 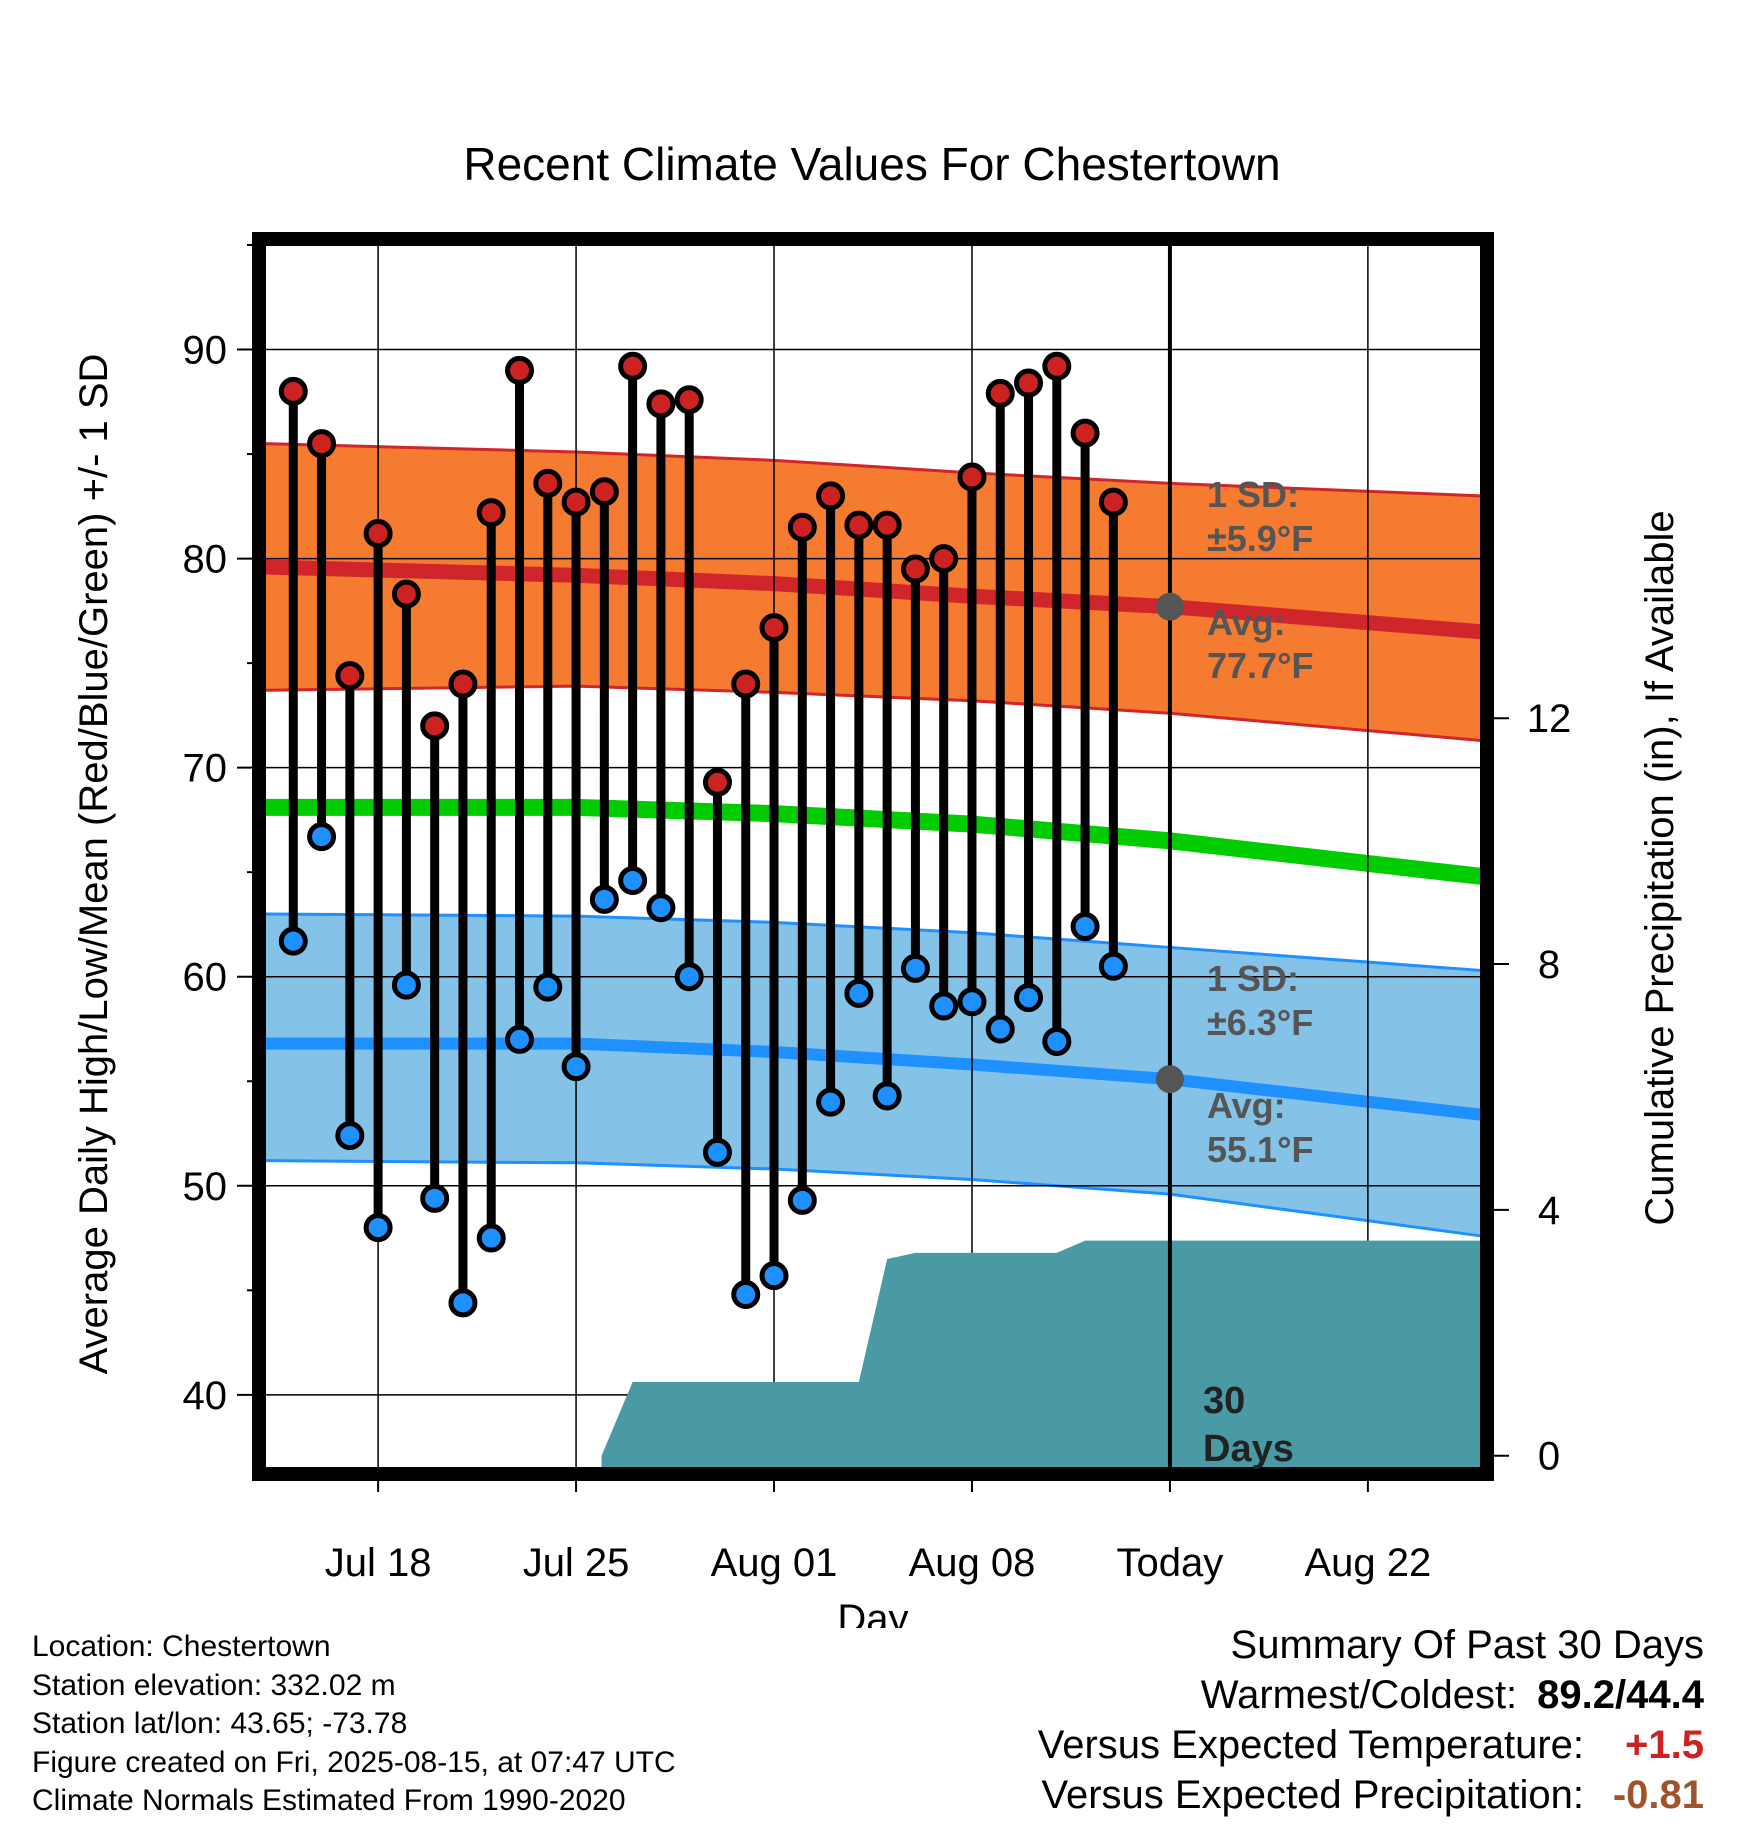 What do you see at coordinates (1359, 1695) in the screenshot?
I see `warm-cold-label: Warmest/Coldest:` at bounding box center [1359, 1695].